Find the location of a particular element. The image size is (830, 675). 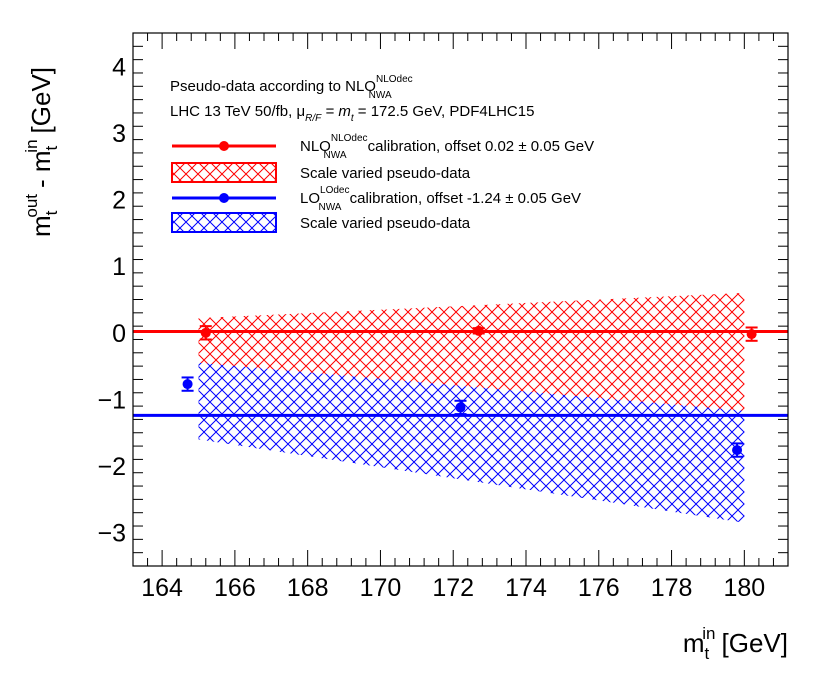

y-tick-label: 4 is located at coordinates (119, 67).